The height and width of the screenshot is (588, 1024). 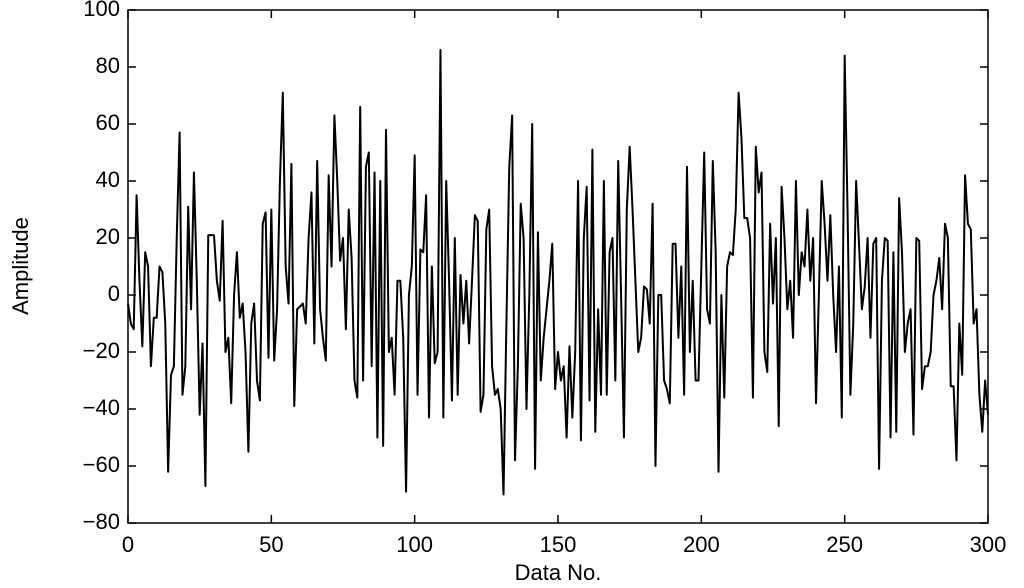 What do you see at coordinates (101, 407) in the screenshot?
I see `y-tick-label: −40` at bounding box center [101, 407].